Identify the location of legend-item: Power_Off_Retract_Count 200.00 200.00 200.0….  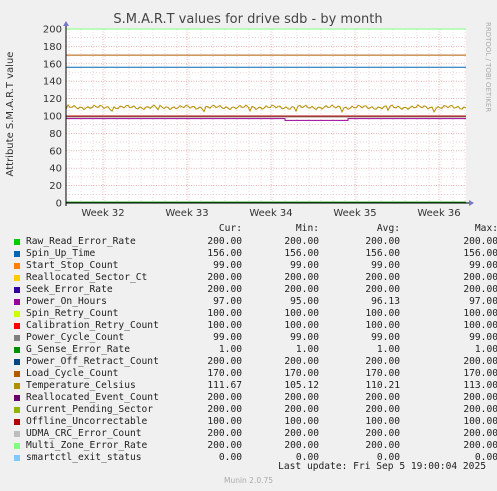
(254, 362).